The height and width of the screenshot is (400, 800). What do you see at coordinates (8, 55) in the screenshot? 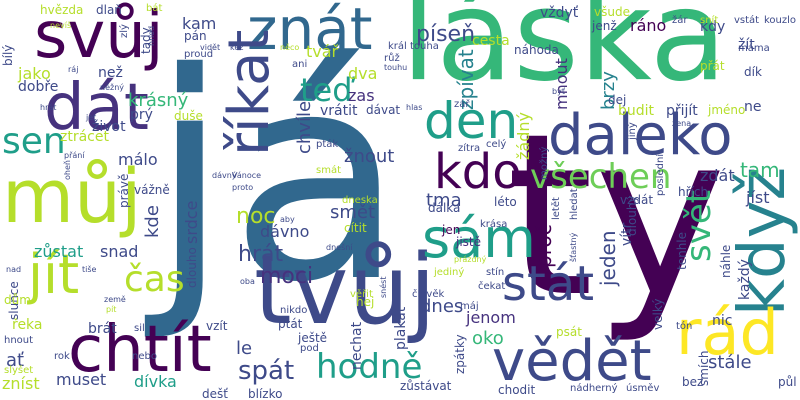
I see `word-bily: bílý` at bounding box center [8, 55].